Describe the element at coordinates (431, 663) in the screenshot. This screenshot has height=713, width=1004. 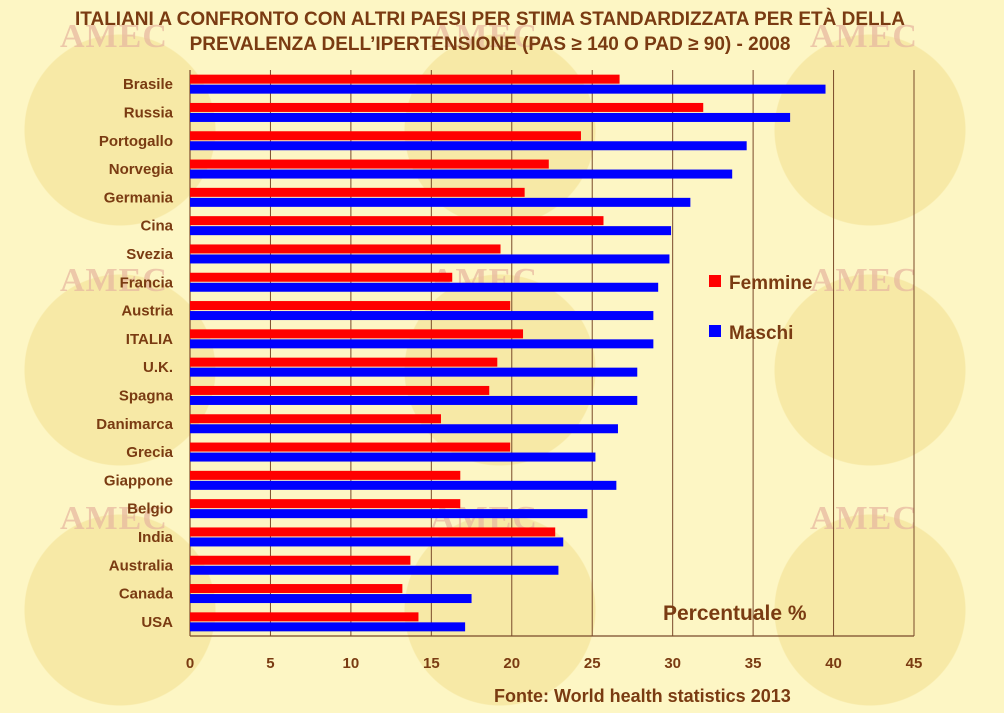
I see `x-tick-label: 15` at that location.